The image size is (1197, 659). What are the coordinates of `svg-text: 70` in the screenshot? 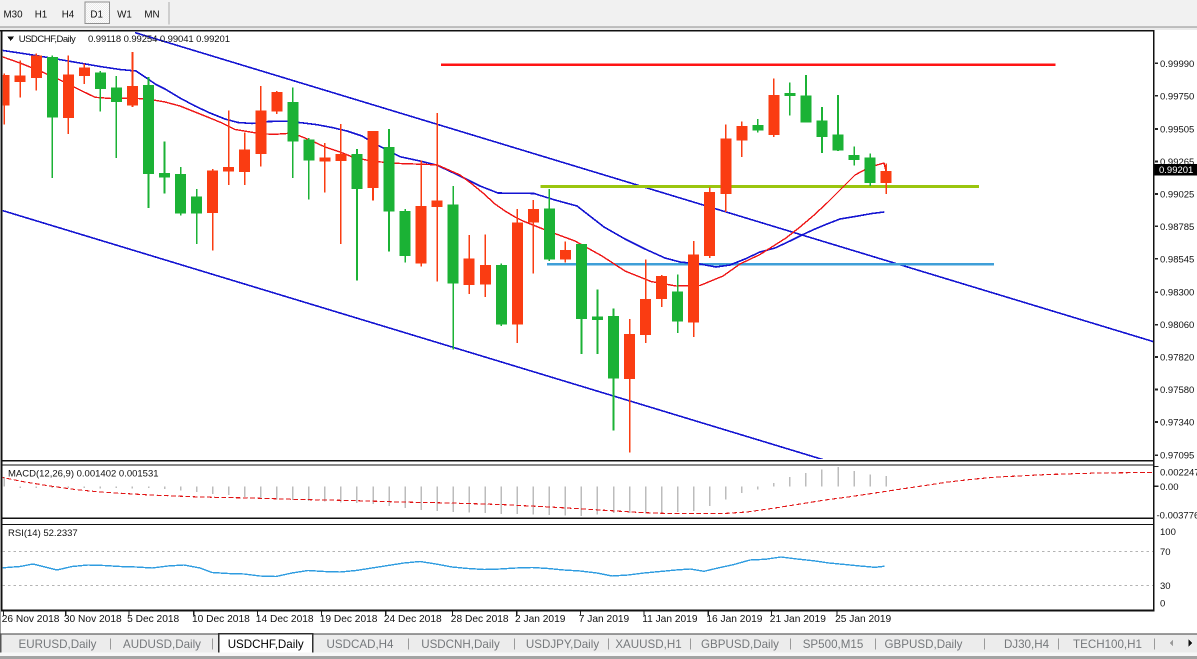 It's located at (1165, 552).